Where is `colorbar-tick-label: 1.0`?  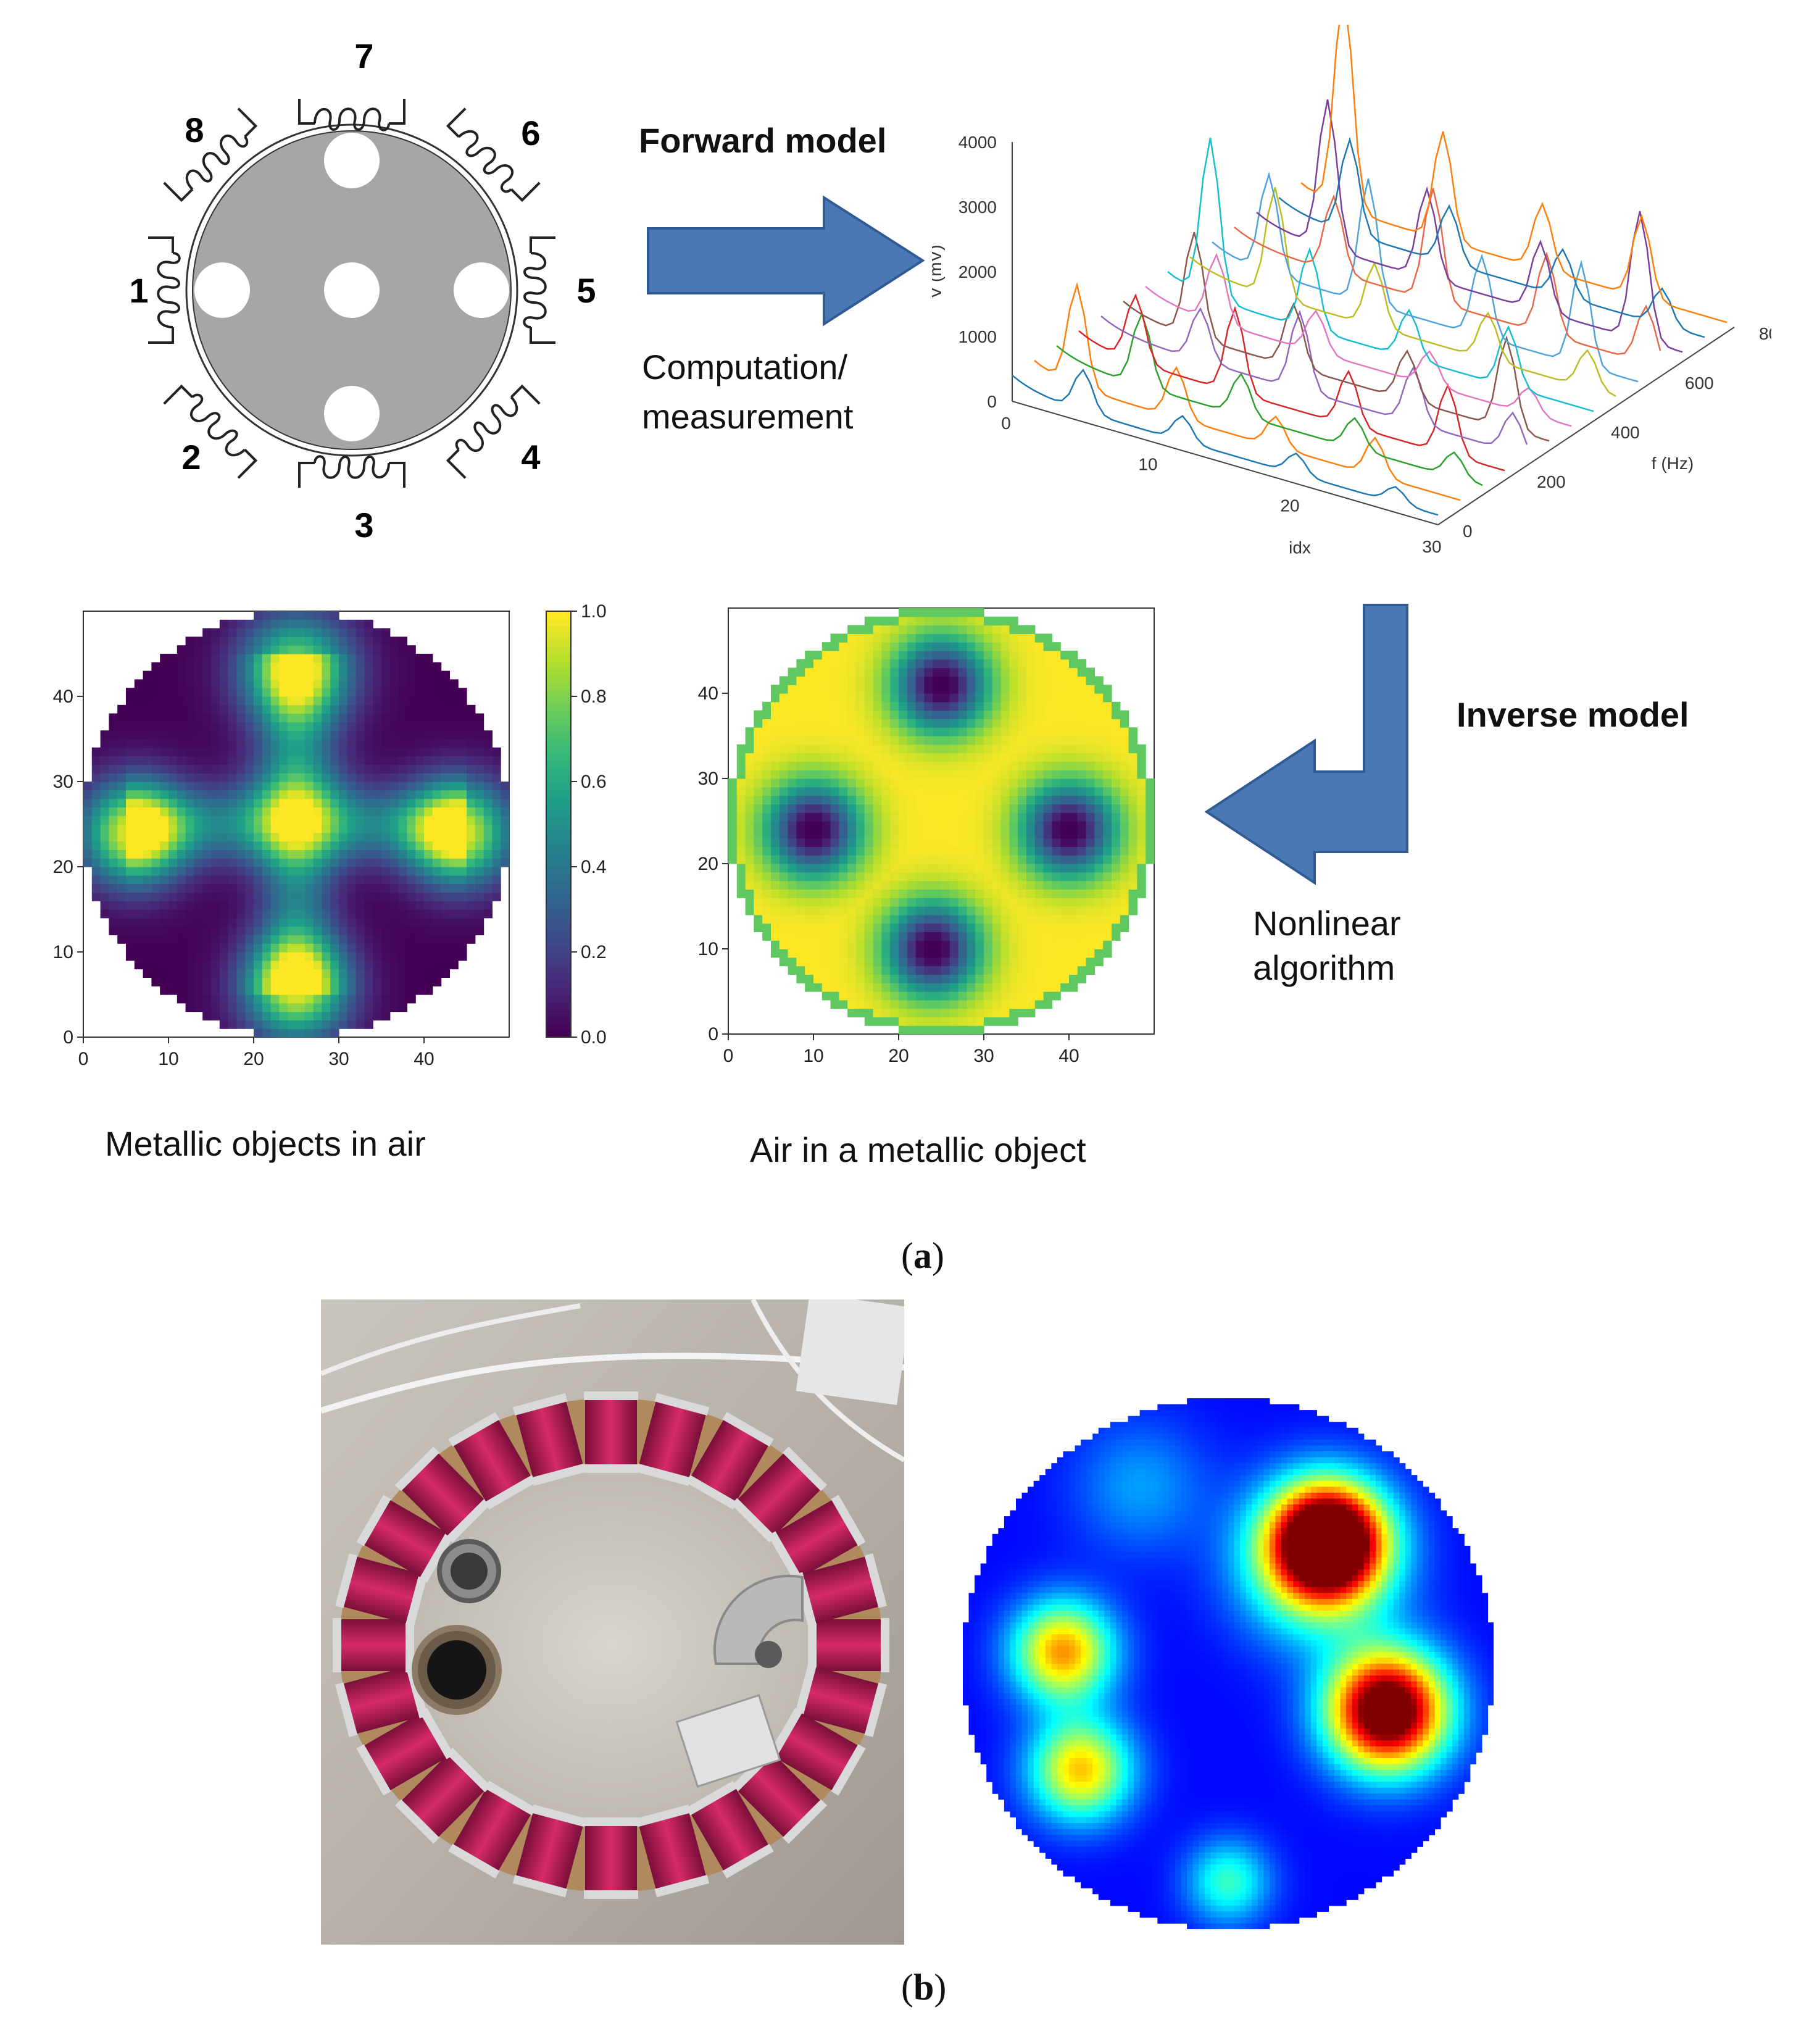
colorbar-tick-label: 1.0 is located at coordinates (594, 611).